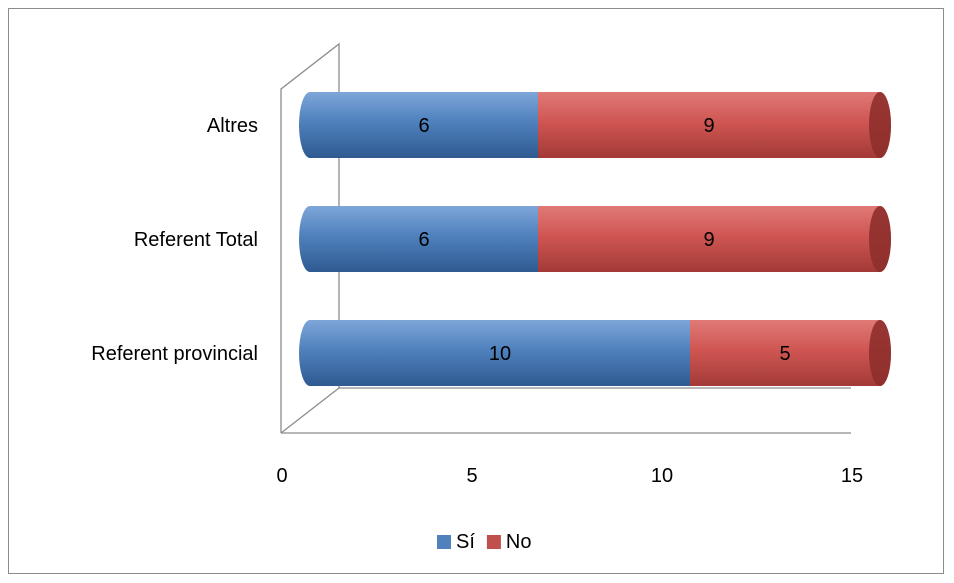 The height and width of the screenshot is (583, 954). What do you see at coordinates (662, 476) in the screenshot?
I see `x-tick-10: 10` at bounding box center [662, 476].